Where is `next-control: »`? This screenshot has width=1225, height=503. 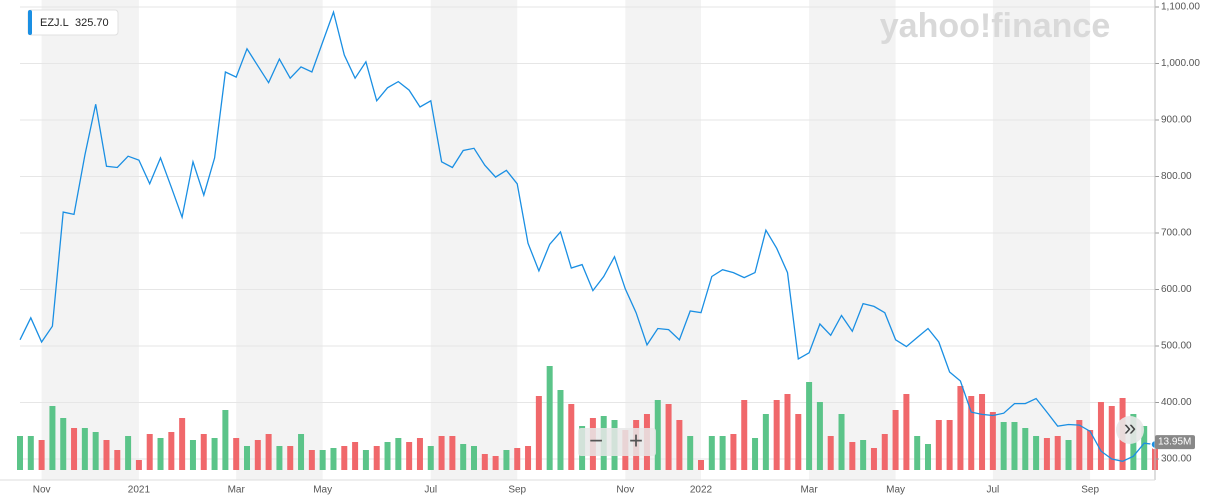
next-control: » is located at coordinates (1130, 429).